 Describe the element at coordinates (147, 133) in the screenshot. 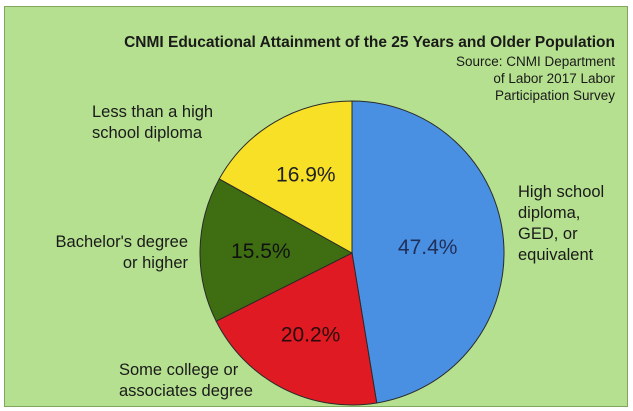

I see `category-label-line: school diploma` at that location.